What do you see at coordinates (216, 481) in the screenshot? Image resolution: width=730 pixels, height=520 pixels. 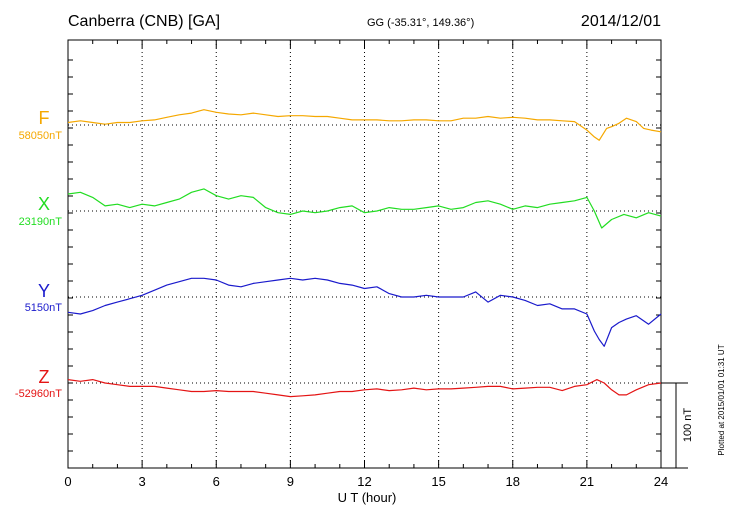 I see `x-tick-label: 6` at bounding box center [216, 481].